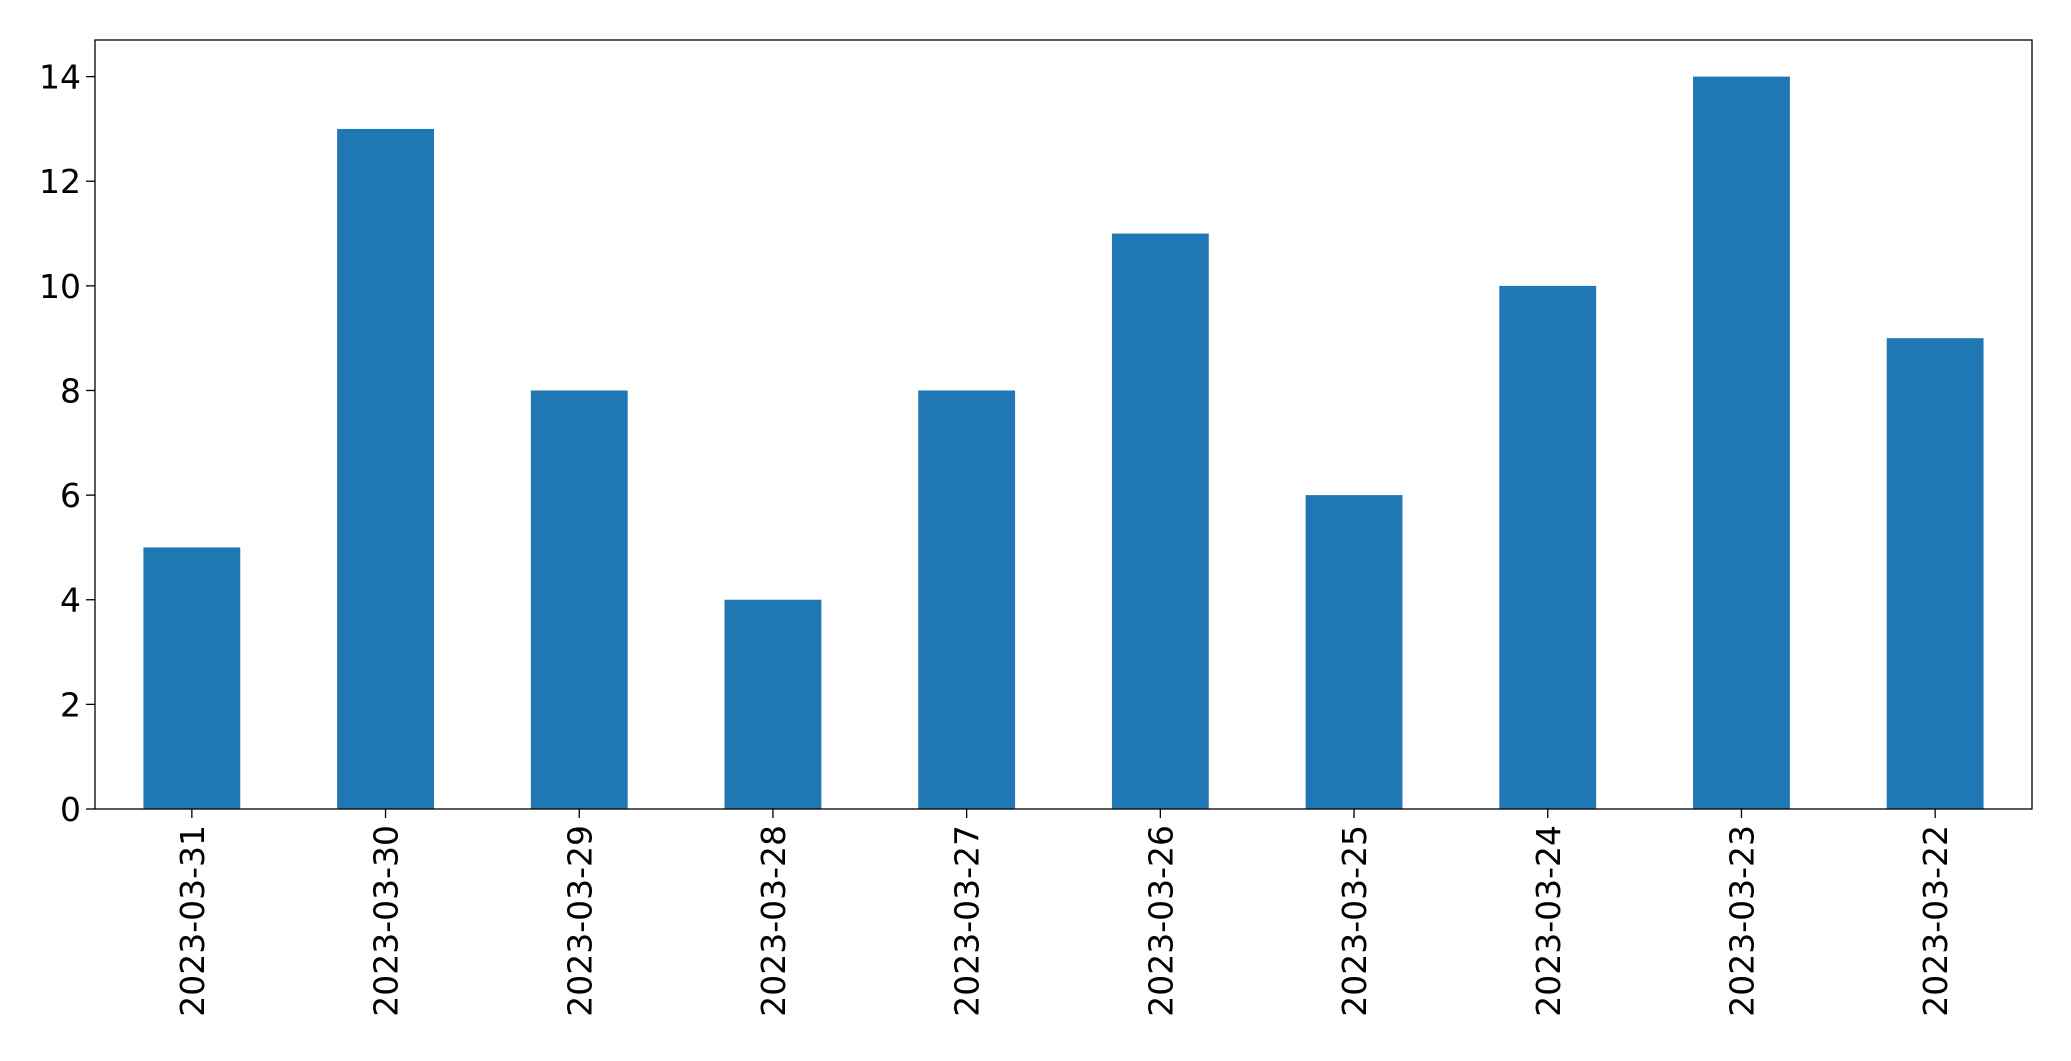  What do you see at coordinates (579, 921) in the screenshot?
I see `x-tick-label: 2023-03-29` at bounding box center [579, 921].